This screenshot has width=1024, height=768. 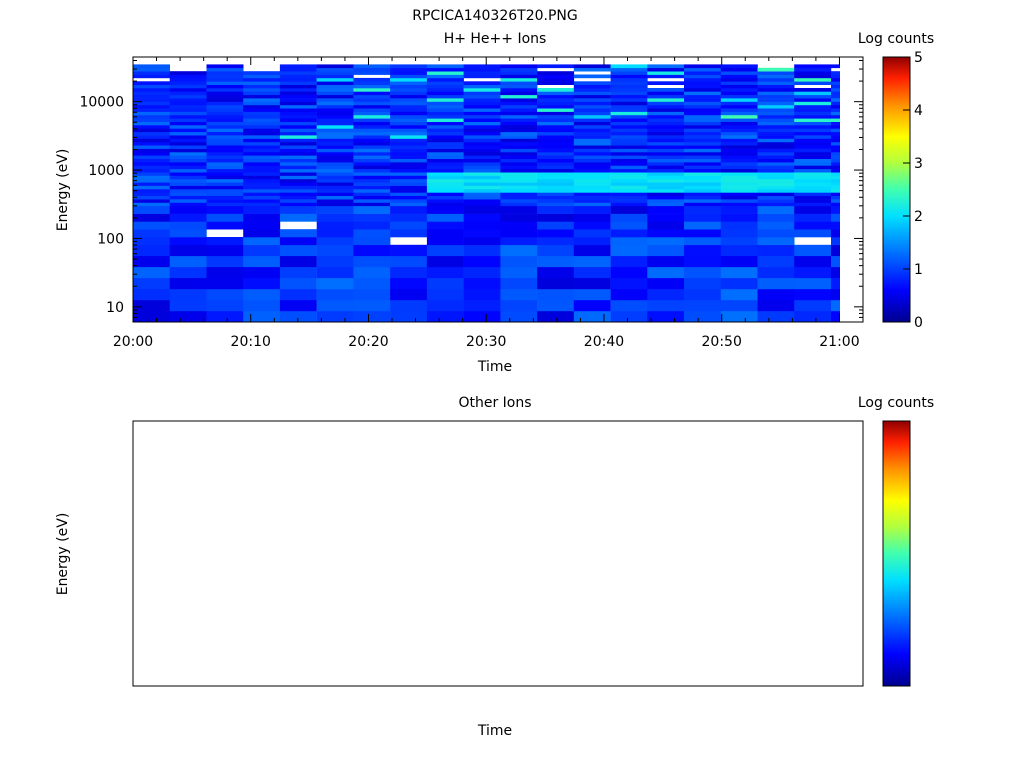 What do you see at coordinates (918, 270) in the screenshot?
I see `colorbar-tick-label: 1` at bounding box center [918, 270].